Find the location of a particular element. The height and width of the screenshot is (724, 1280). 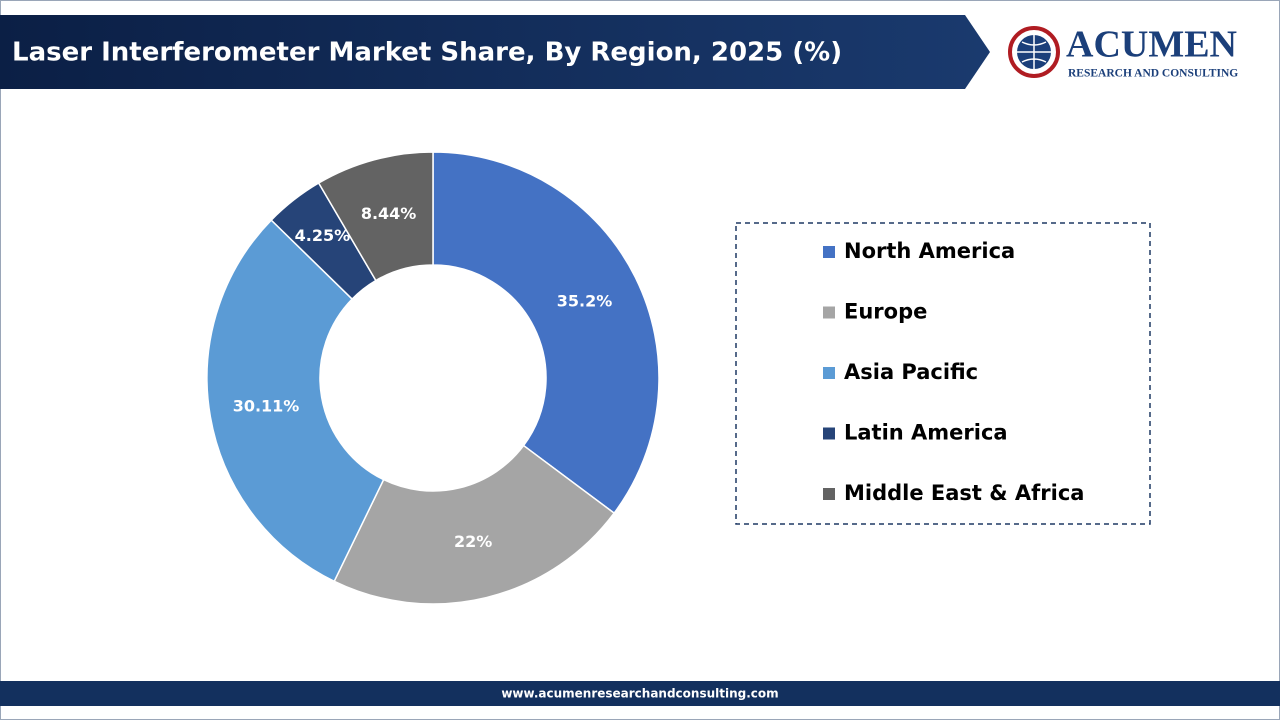

data-label: 30.11% is located at coordinates (266, 406).